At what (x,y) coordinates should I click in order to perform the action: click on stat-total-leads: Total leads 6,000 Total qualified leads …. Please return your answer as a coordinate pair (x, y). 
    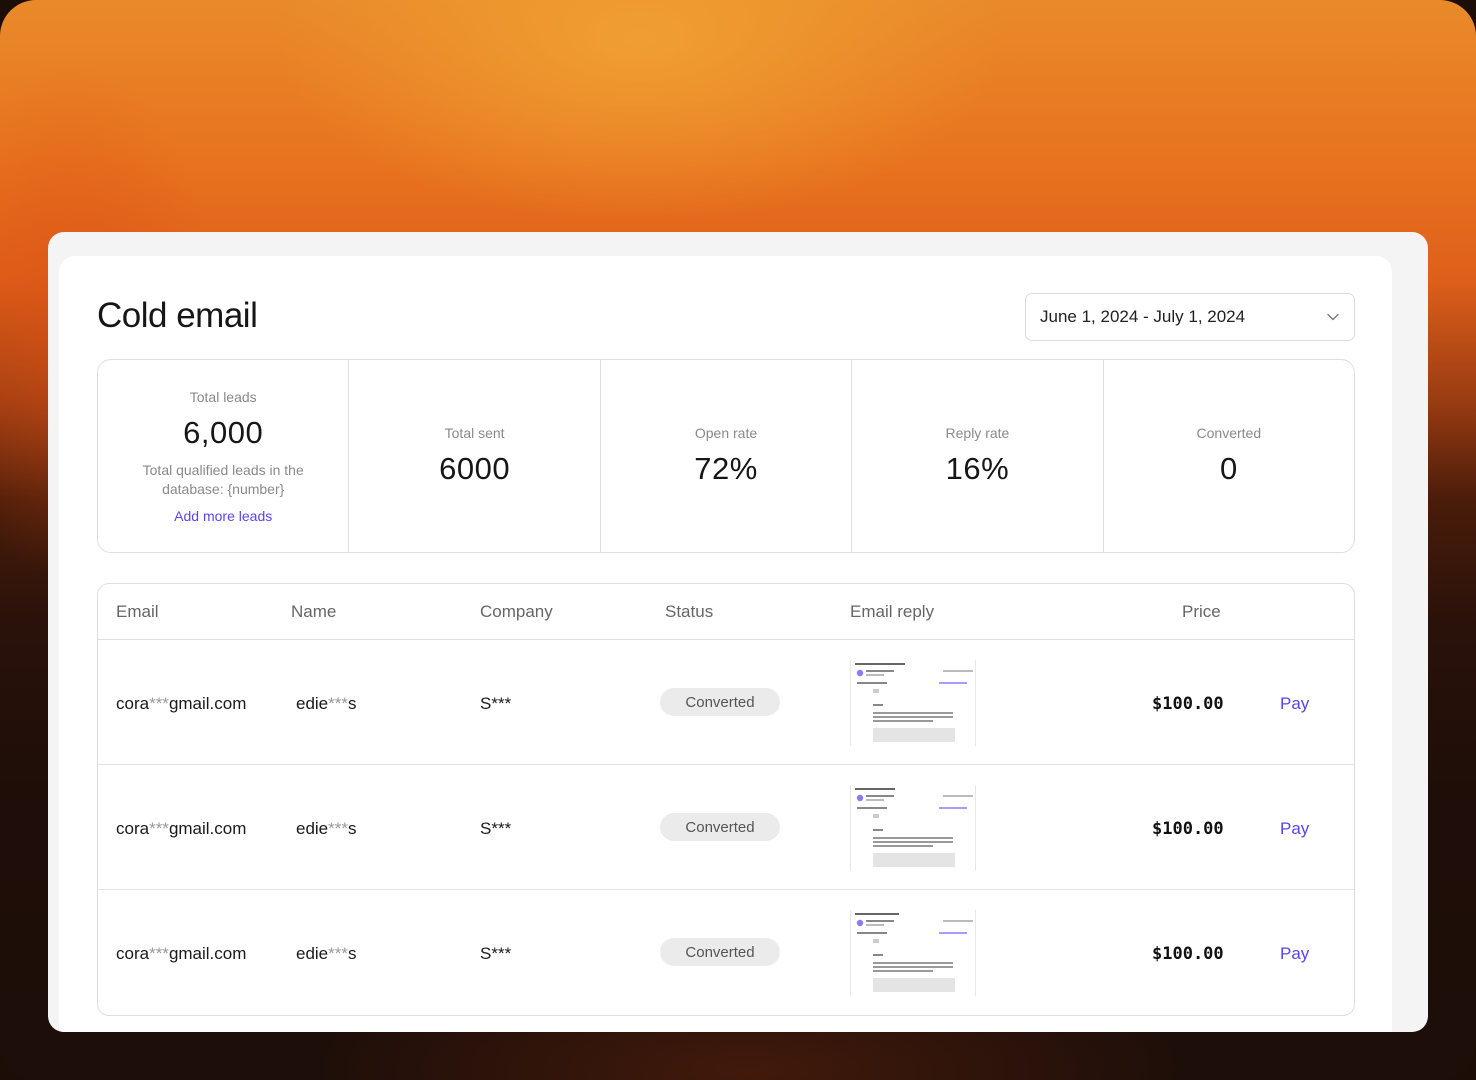
    Looking at the image, I should click on (224, 456).